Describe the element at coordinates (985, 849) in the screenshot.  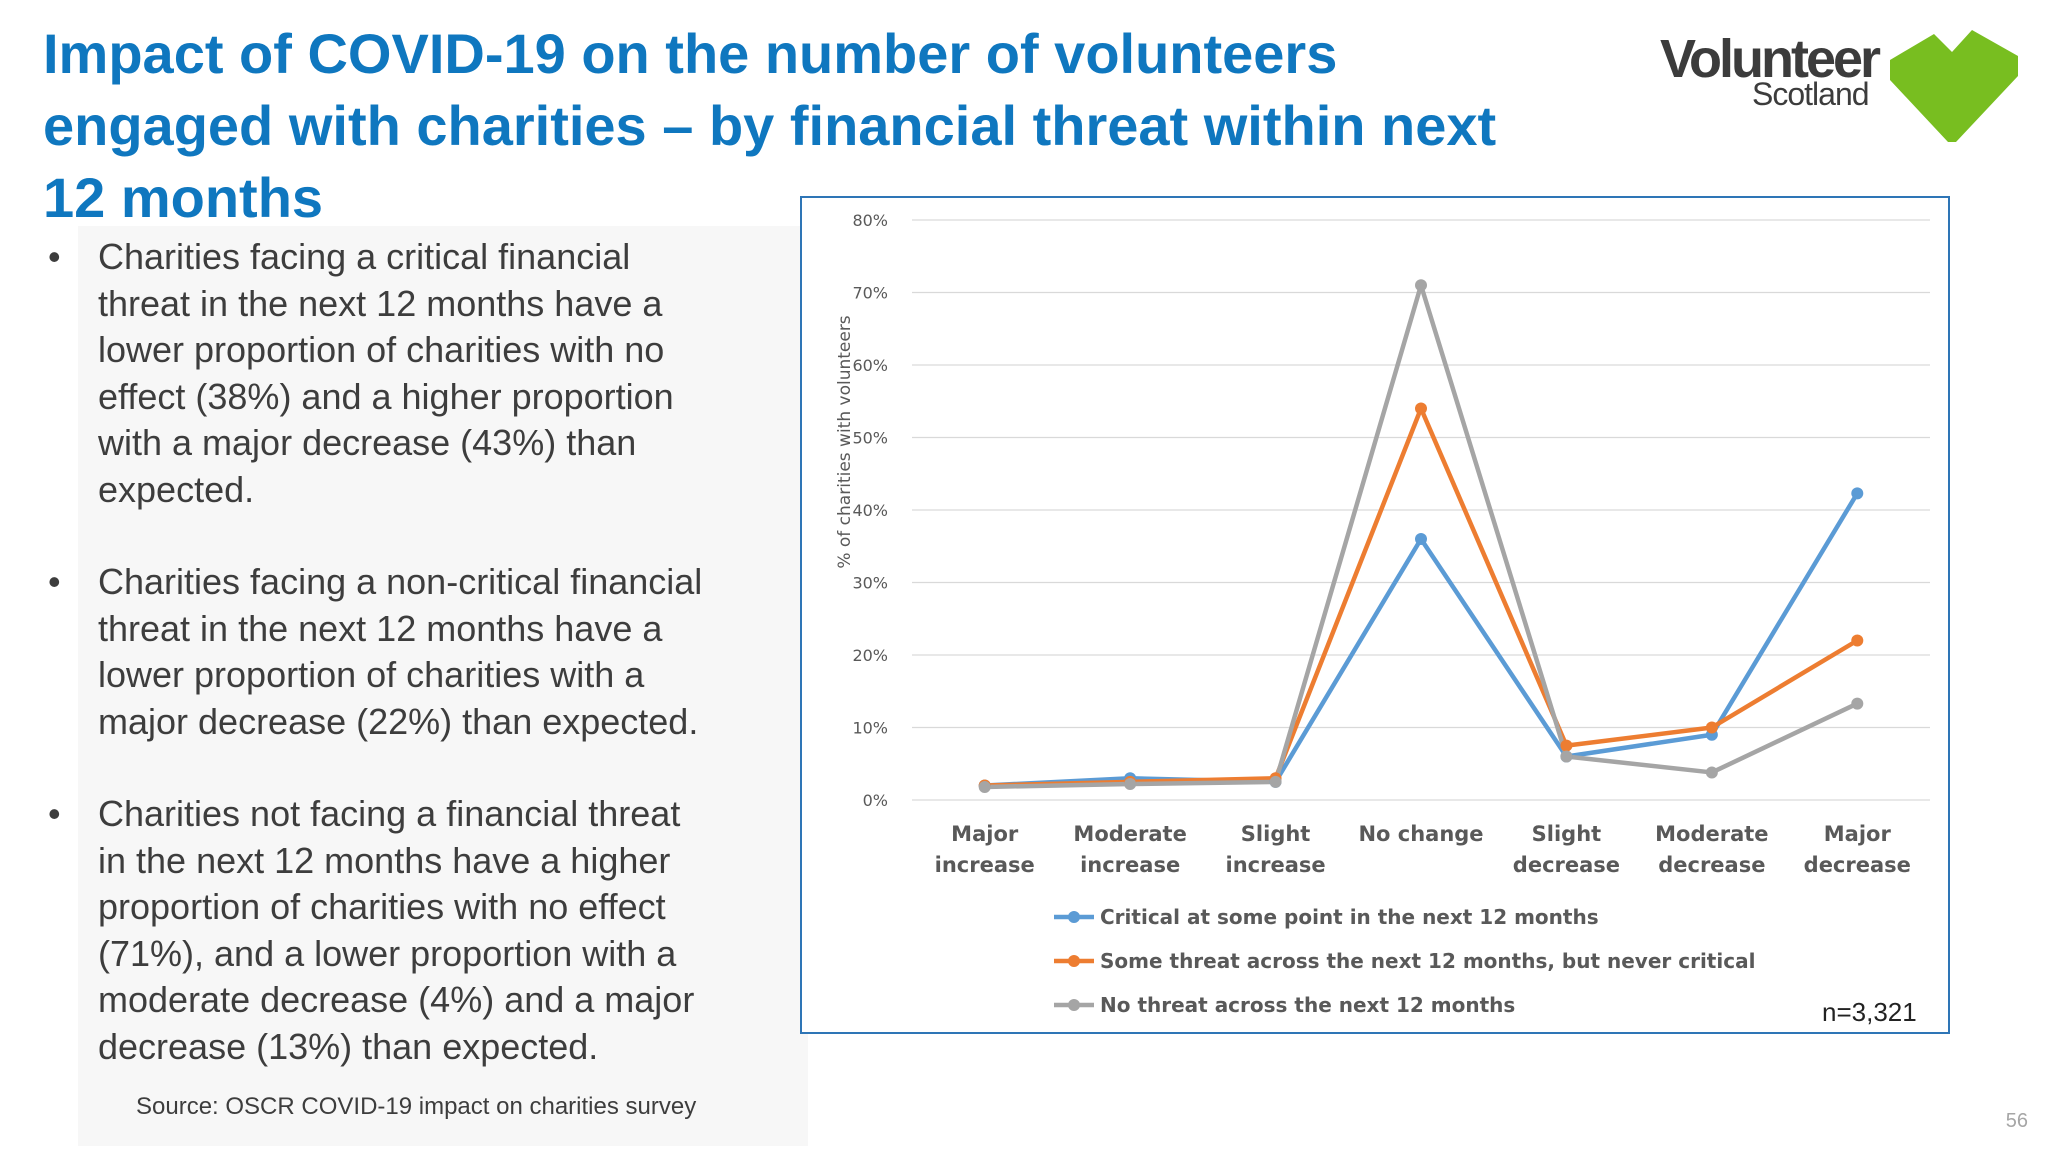
I see `x-tick-label: Major increase` at that location.